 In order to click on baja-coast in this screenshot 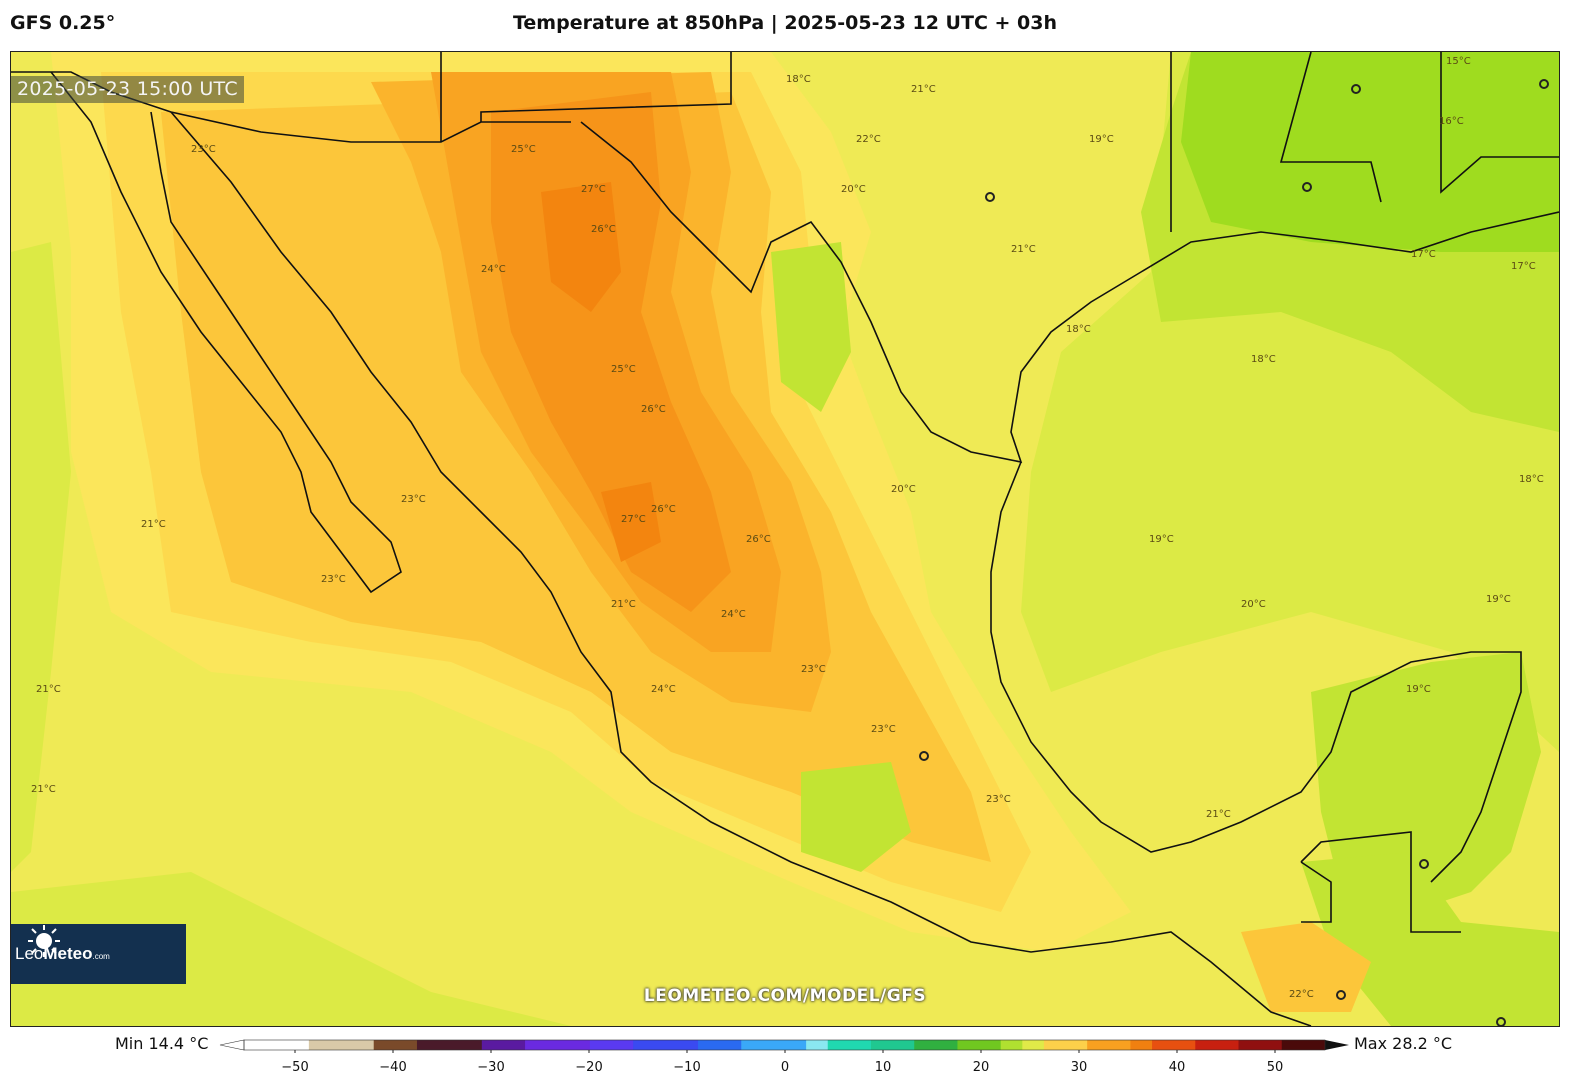, I will do `click(226, 332)`.